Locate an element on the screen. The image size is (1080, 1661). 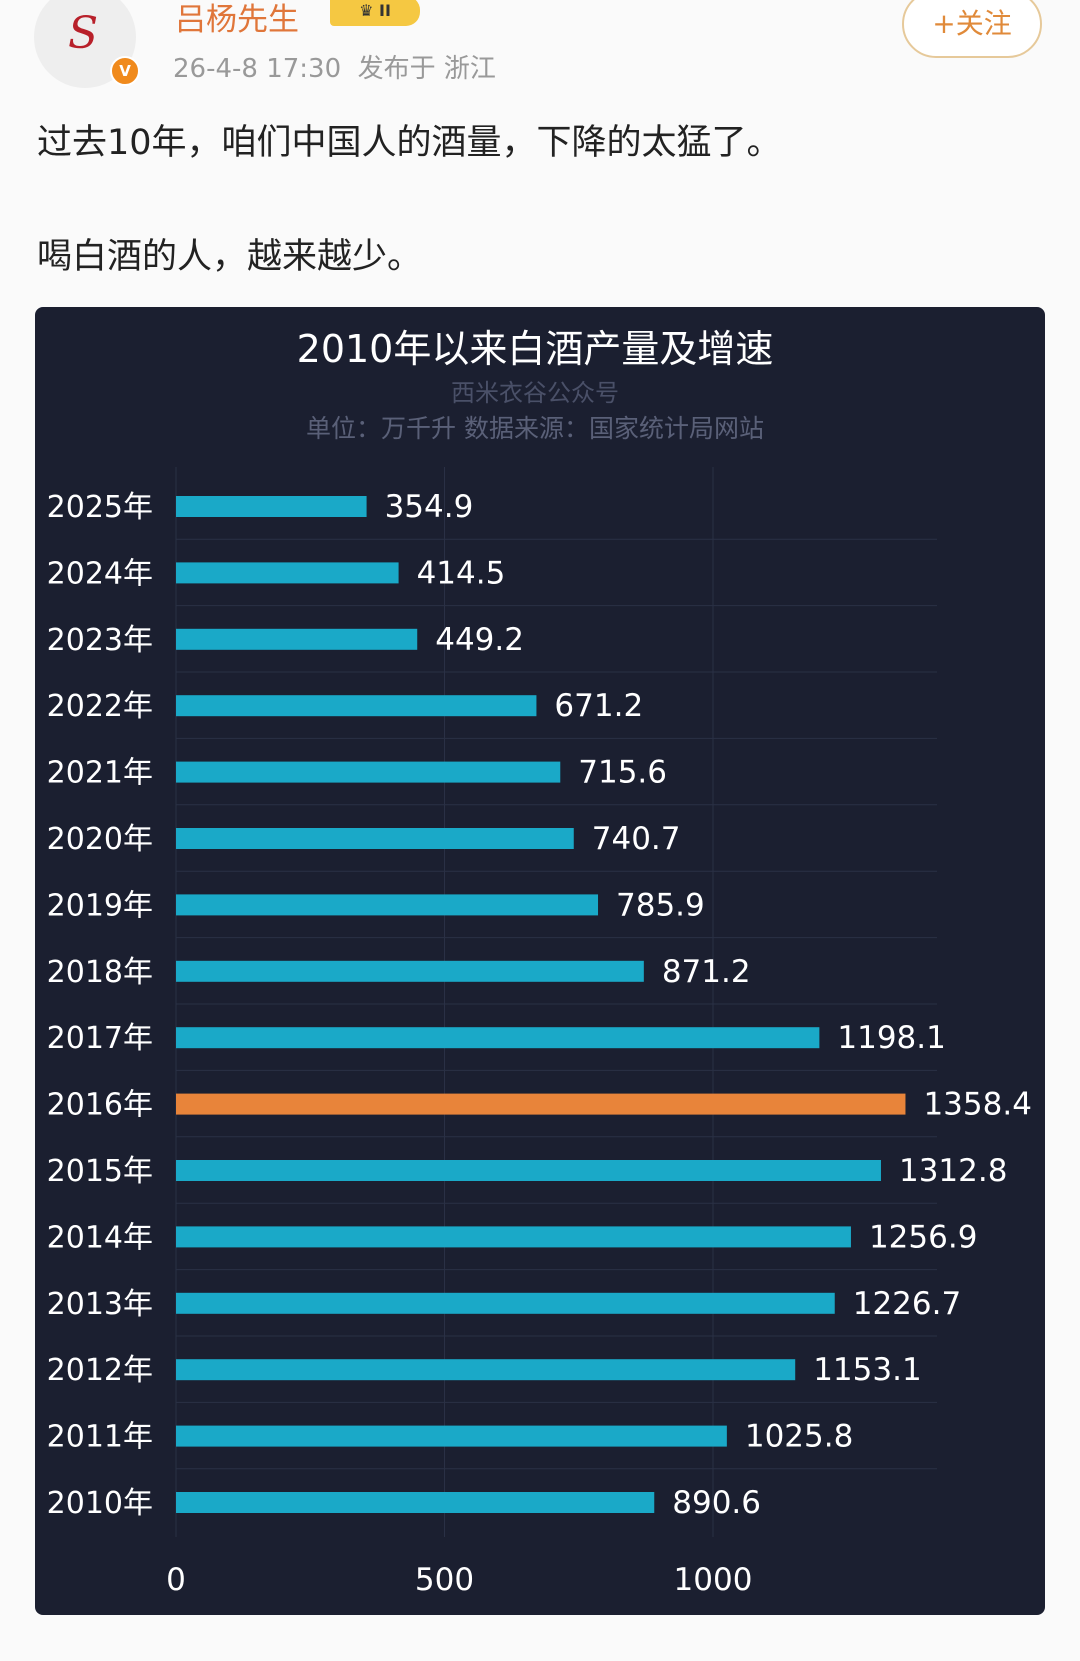
data-label: 740.7 is located at coordinates (636, 839).